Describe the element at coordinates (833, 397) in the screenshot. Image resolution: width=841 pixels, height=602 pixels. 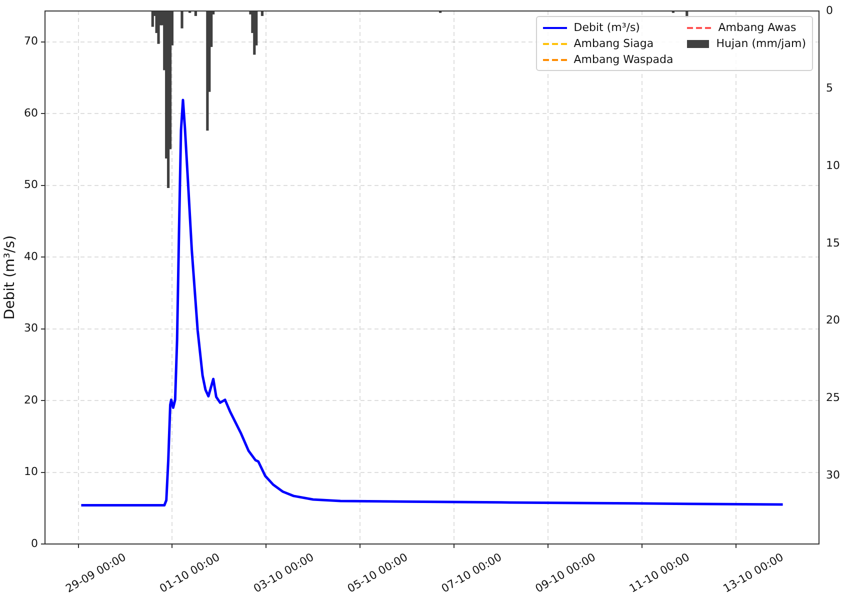
I see `y2-tick-label: 25` at that location.